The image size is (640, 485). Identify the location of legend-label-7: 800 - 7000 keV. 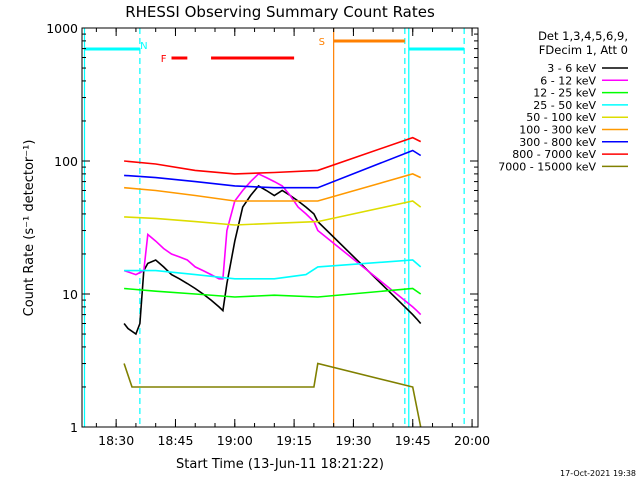
(554, 154).